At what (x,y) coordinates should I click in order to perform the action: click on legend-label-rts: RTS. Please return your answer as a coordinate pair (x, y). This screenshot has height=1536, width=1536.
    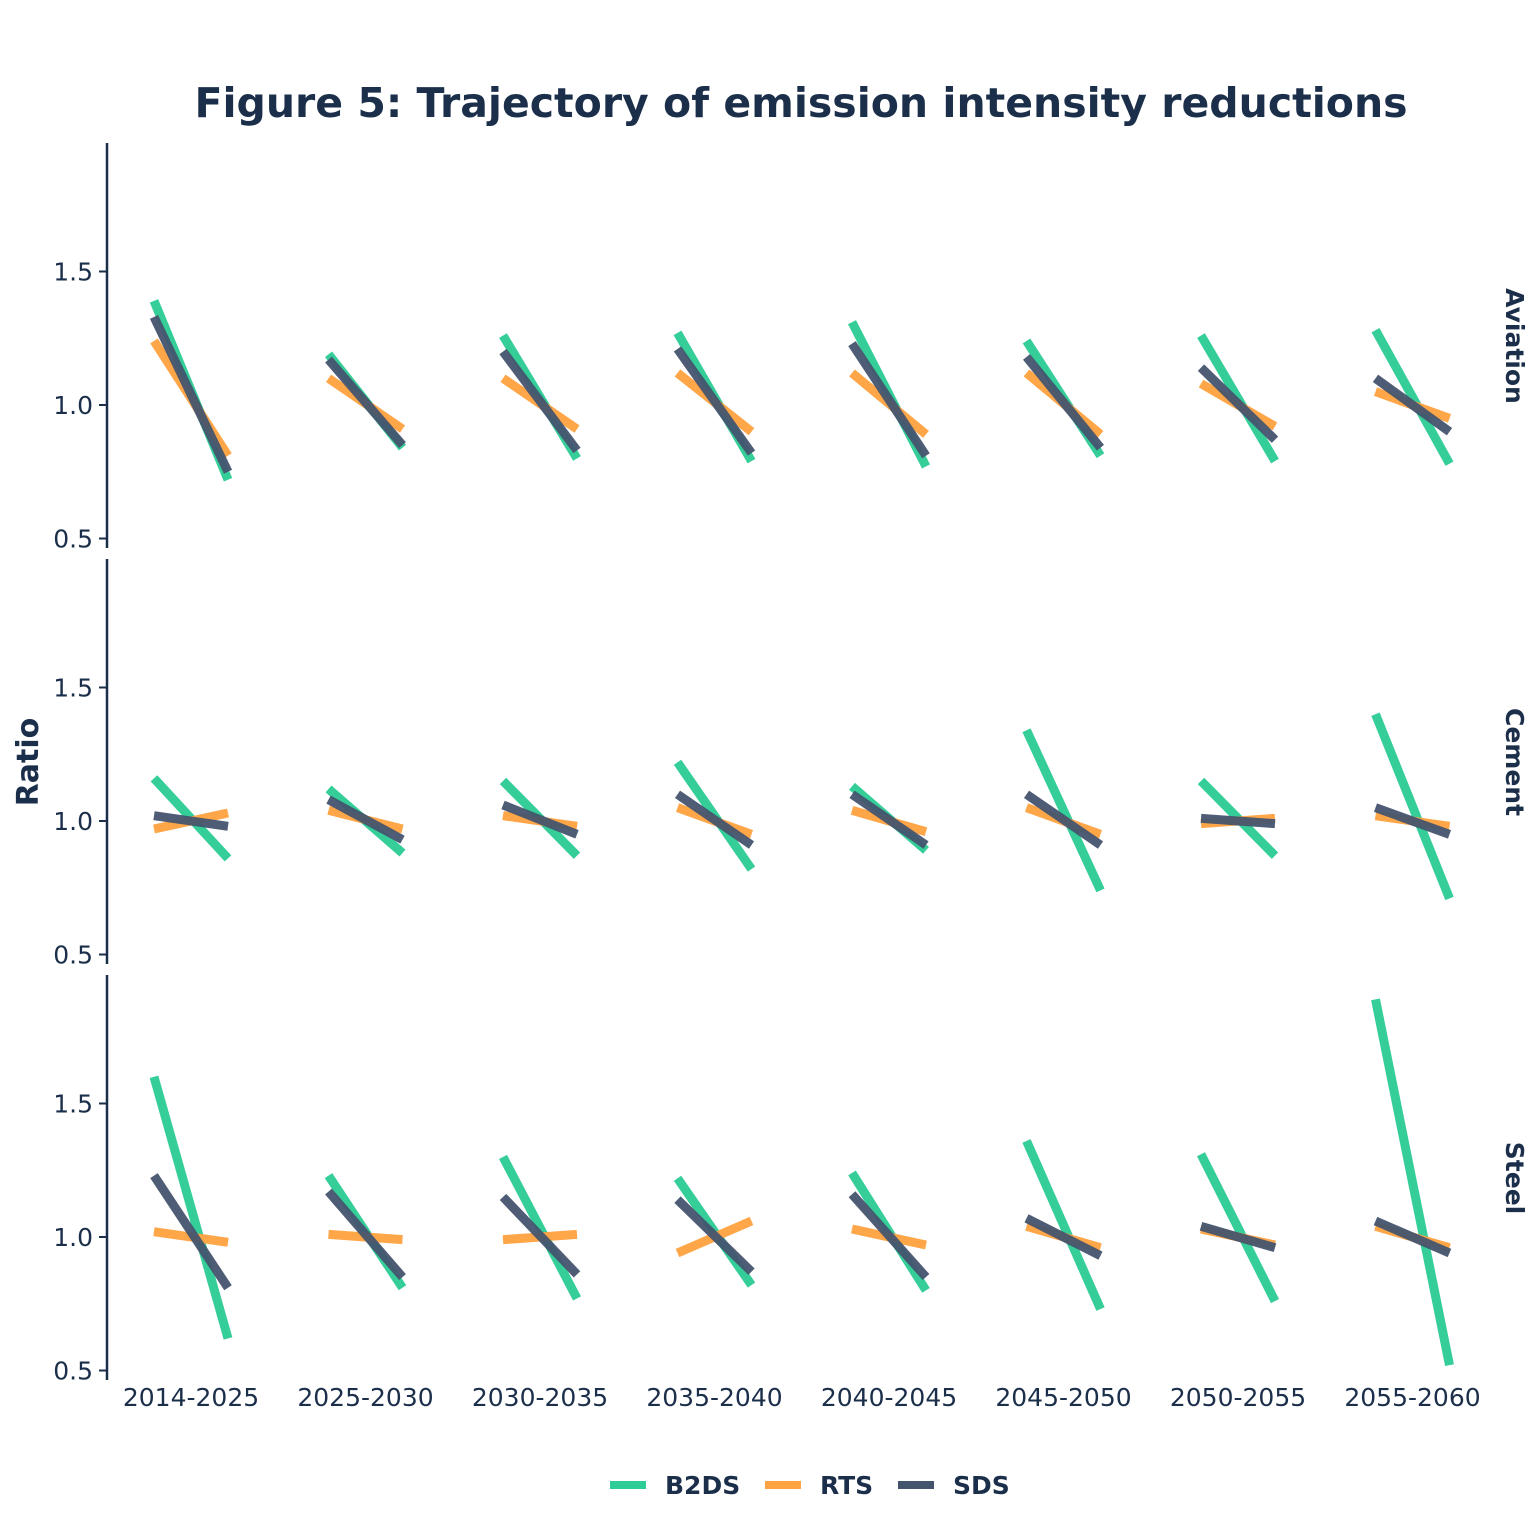
    Looking at the image, I should click on (846, 1485).